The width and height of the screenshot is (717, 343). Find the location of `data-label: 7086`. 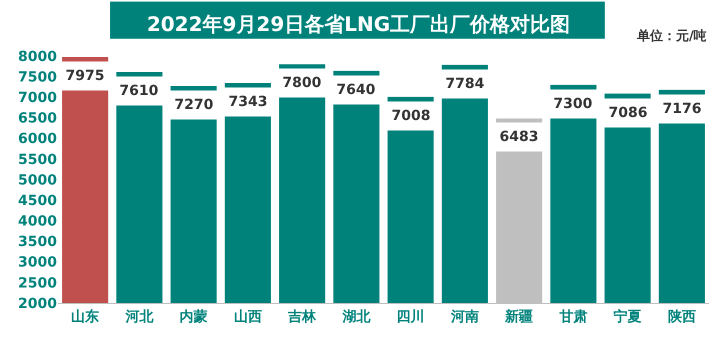

data-label: 7086 is located at coordinates (628, 113).